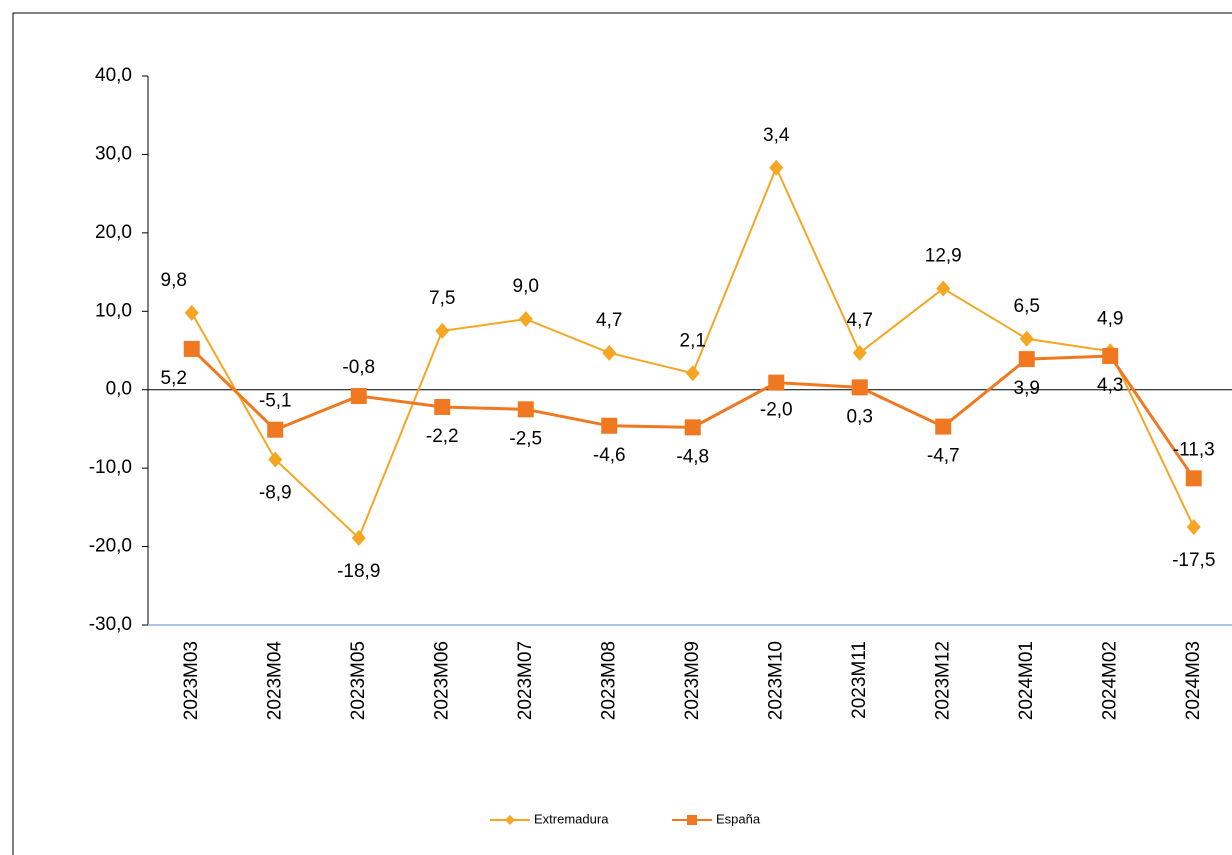 The height and width of the screenshot is (855, 1232). I want to click on x-tick-label: 2023M09, so click(692, 680).